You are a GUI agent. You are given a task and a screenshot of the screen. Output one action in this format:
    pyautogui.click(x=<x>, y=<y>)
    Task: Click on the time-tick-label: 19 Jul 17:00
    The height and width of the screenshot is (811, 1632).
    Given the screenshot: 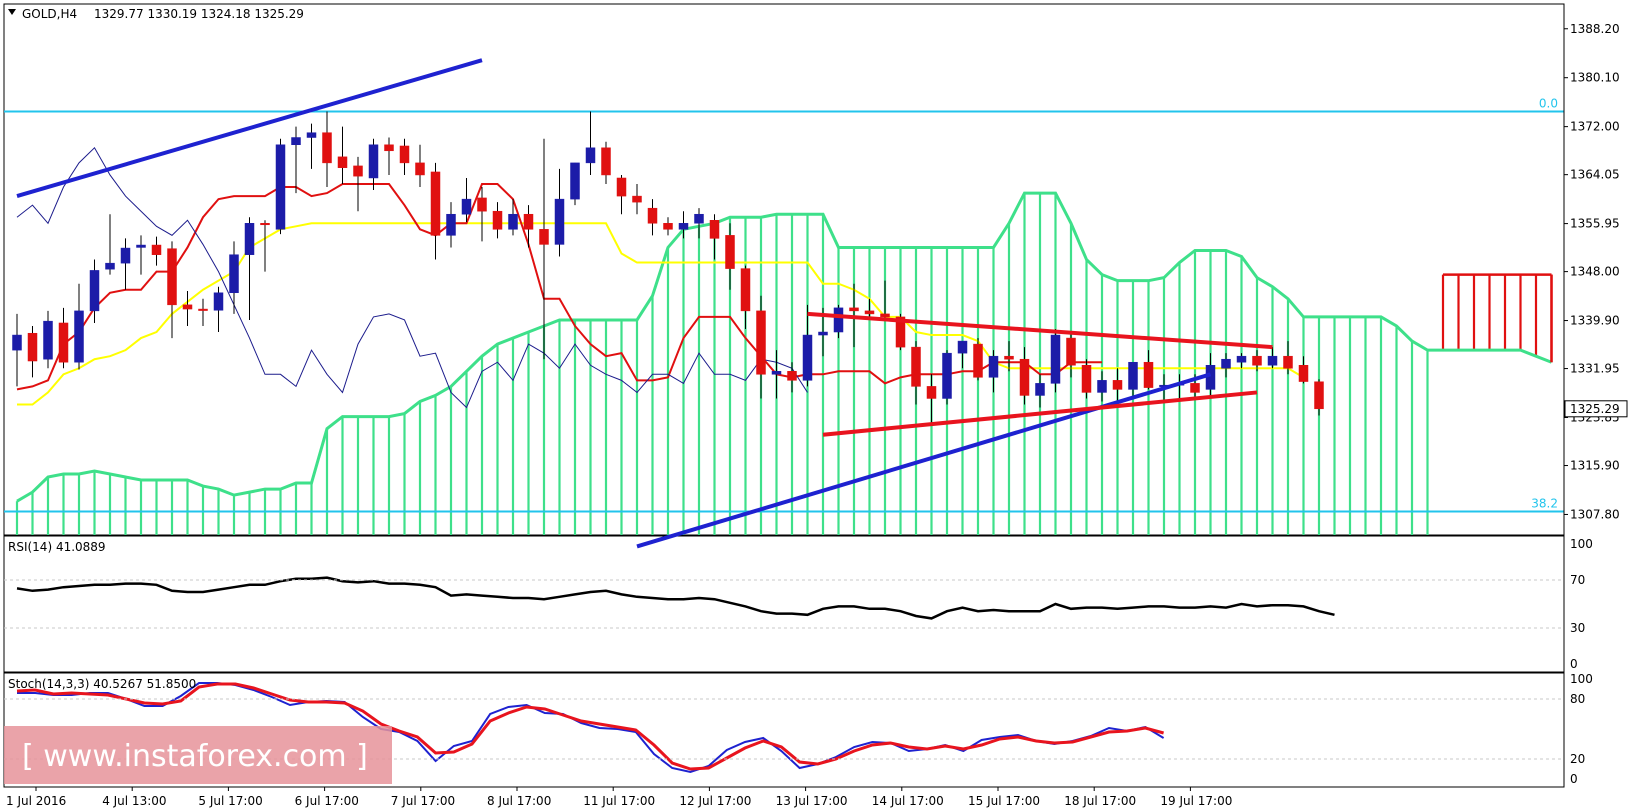 What is the action you would take?
    pyautogui.click(x=1196, y=801)
    